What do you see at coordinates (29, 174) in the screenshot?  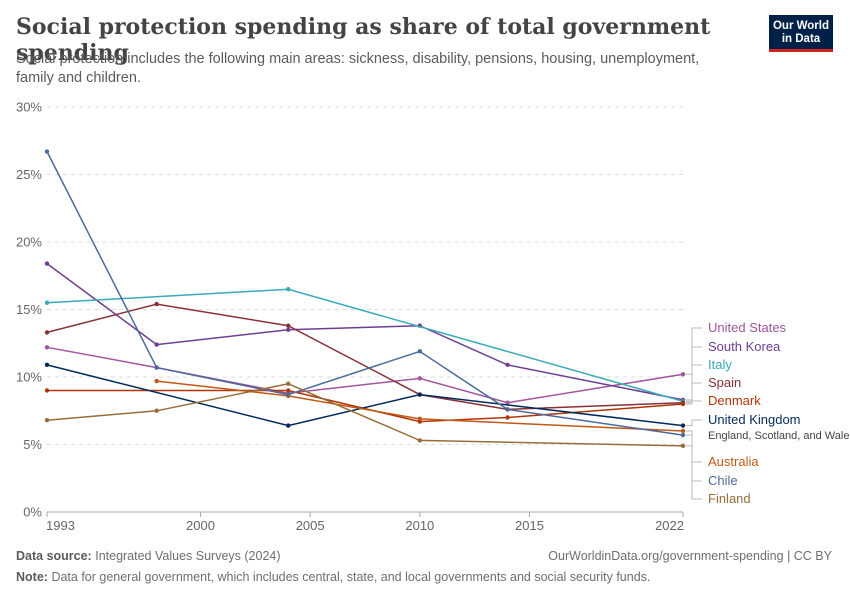 I see `y-tick-label: 25%` at bounding box center [29, 174].